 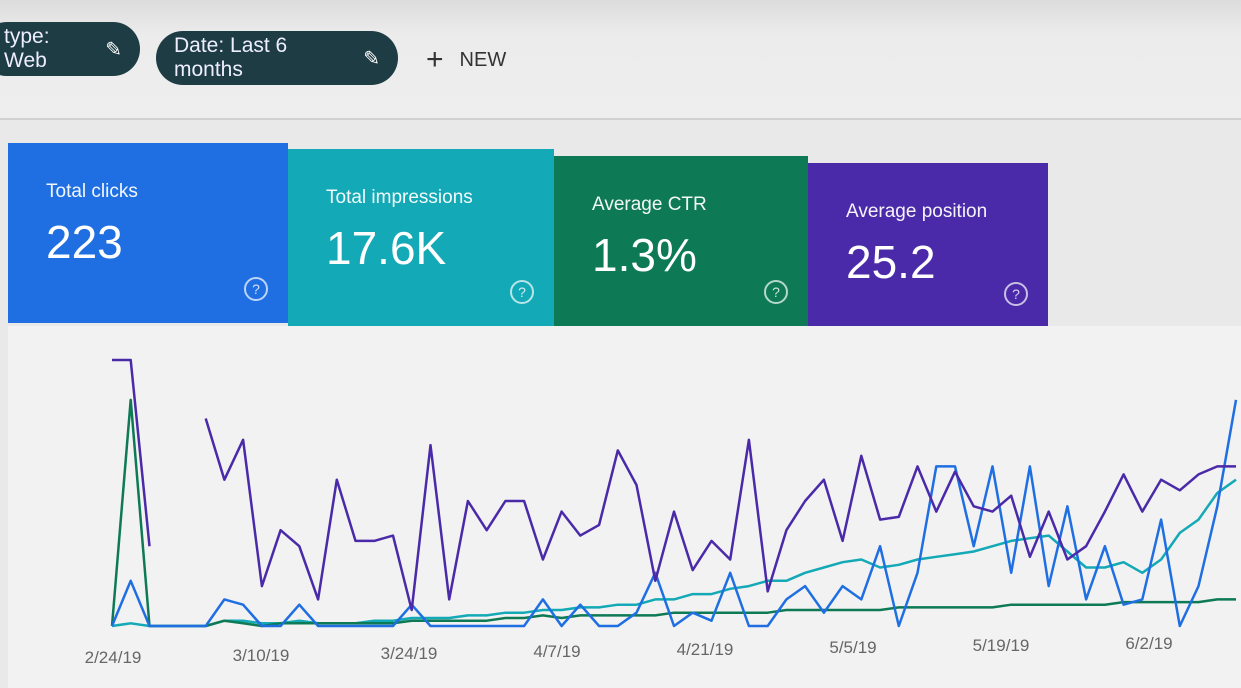 What do you see at coordinates (27, 48) in the screenshot?
I see `chip-label: type: Web` at bounding box center [27, 48].